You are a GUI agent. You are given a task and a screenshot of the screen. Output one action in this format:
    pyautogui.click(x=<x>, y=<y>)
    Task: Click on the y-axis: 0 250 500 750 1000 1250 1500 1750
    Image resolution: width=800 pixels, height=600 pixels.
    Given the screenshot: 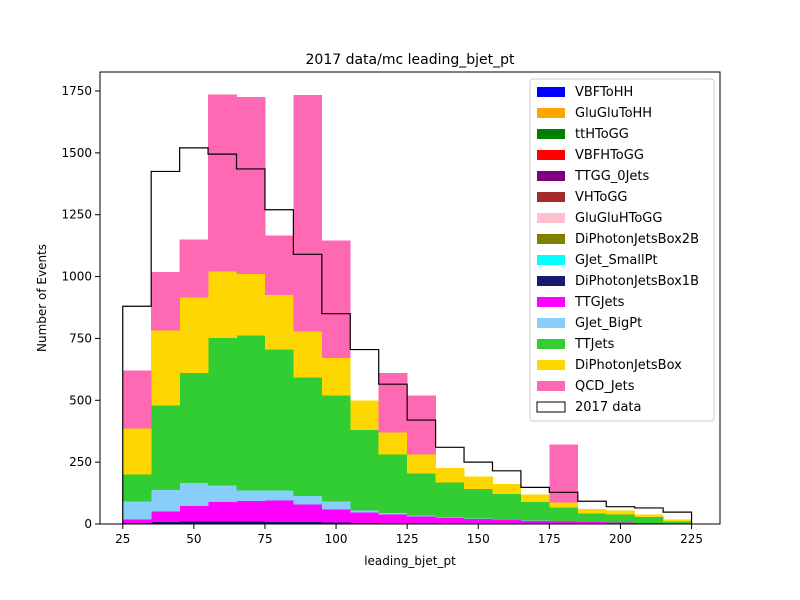 What is the action you would take?
    pyautogui.click(x=80, y=307)
    